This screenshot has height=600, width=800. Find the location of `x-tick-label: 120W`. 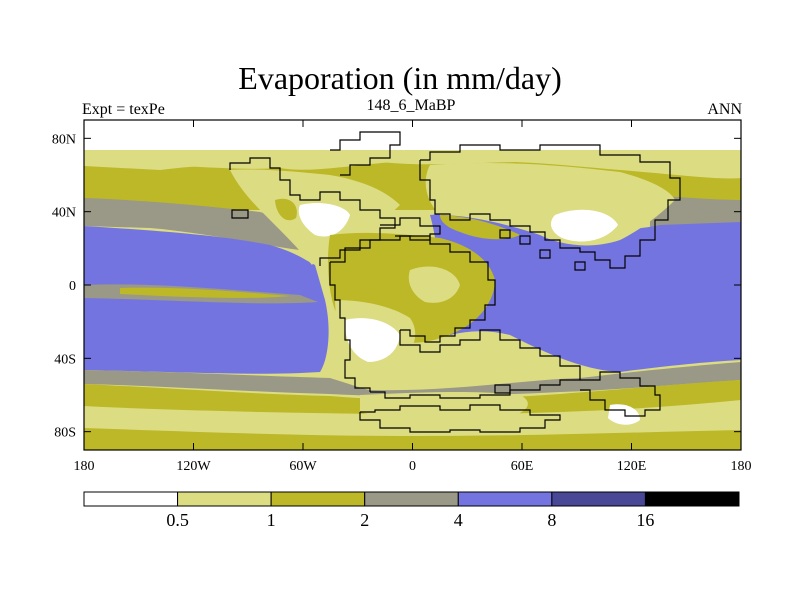

x-tick-label: 120W is located at coordinates (193, 466).